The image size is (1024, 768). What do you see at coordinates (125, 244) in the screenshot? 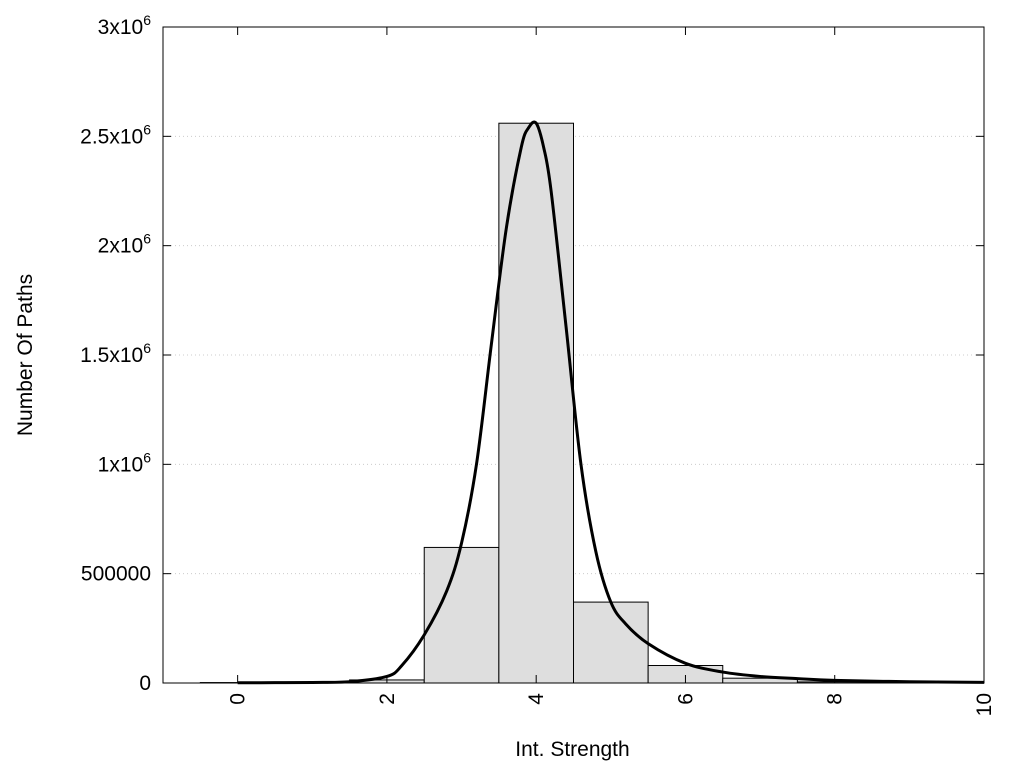
I see `y-tick-label: 2x10⁶` at bounding box center [125, 244].